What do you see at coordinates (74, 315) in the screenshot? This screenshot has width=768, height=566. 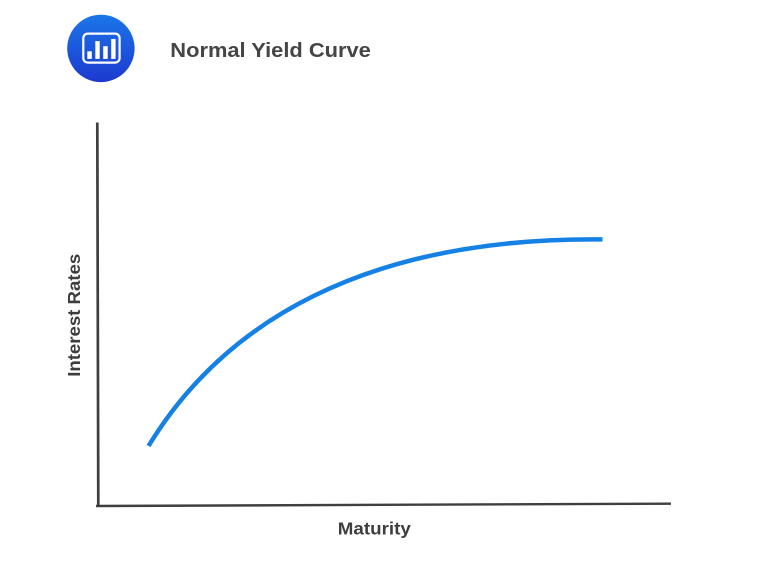 I see `svg-text: Interest Rates` at bounding box center [74, 315].